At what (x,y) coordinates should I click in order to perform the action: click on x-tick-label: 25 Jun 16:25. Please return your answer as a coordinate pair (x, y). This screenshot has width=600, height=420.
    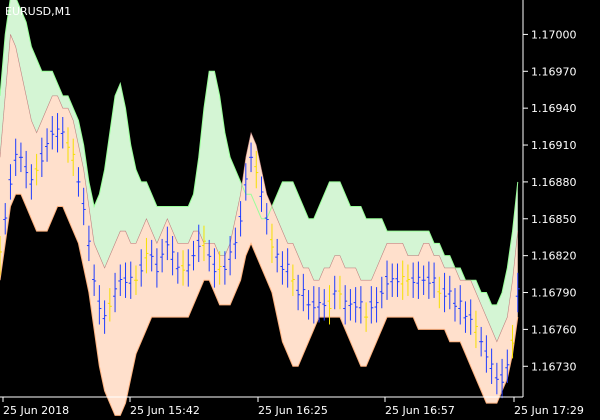
    Looking at the image, I should click on (293, 410).